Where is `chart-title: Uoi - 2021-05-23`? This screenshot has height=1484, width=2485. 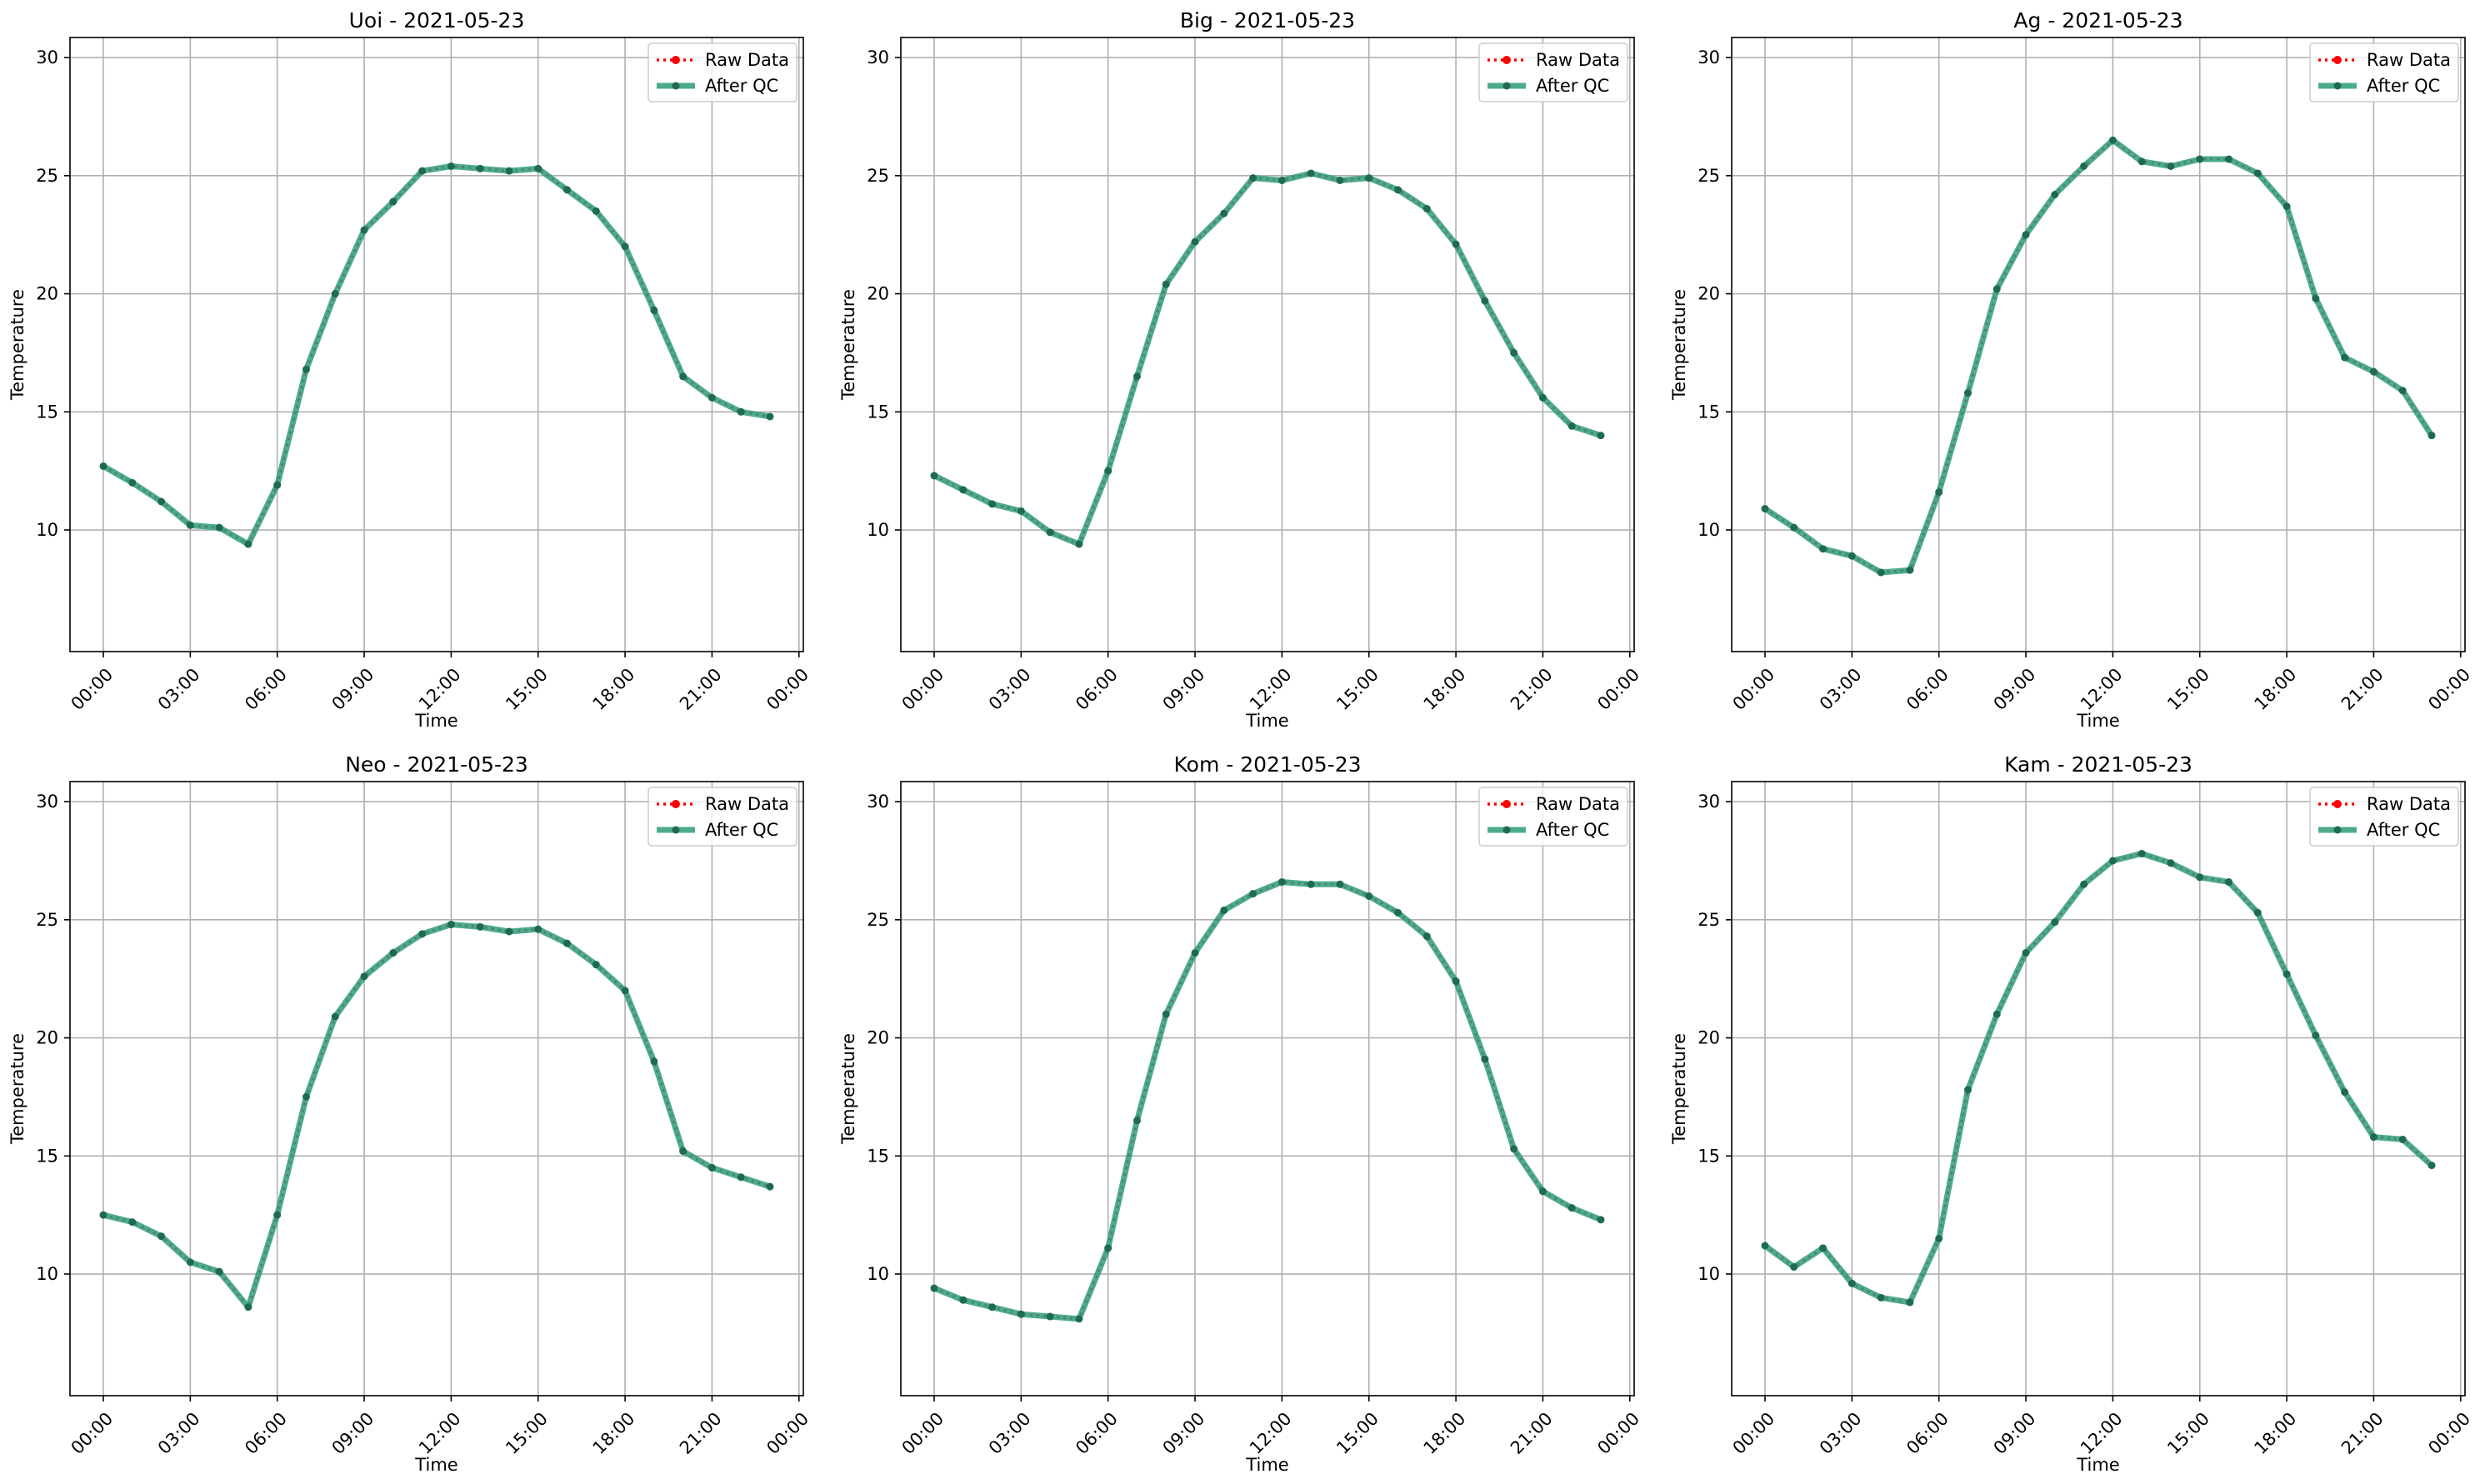 chart-title: Uoi - 2021-05-23 is located at coordinates (437, 20).